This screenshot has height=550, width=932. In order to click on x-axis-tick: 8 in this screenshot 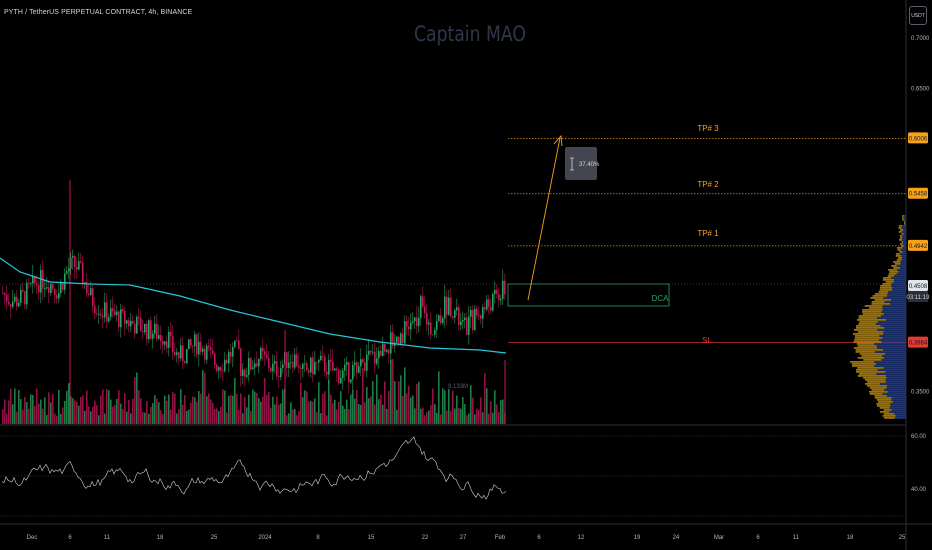, I will do `click(318, 538)`.